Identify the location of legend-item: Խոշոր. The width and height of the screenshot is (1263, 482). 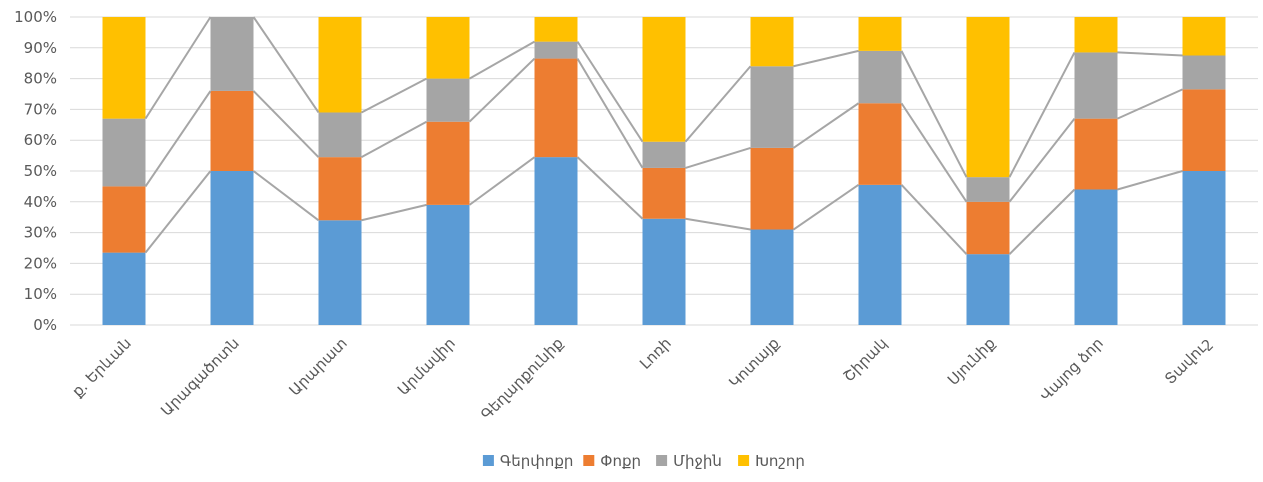
(771, 461).